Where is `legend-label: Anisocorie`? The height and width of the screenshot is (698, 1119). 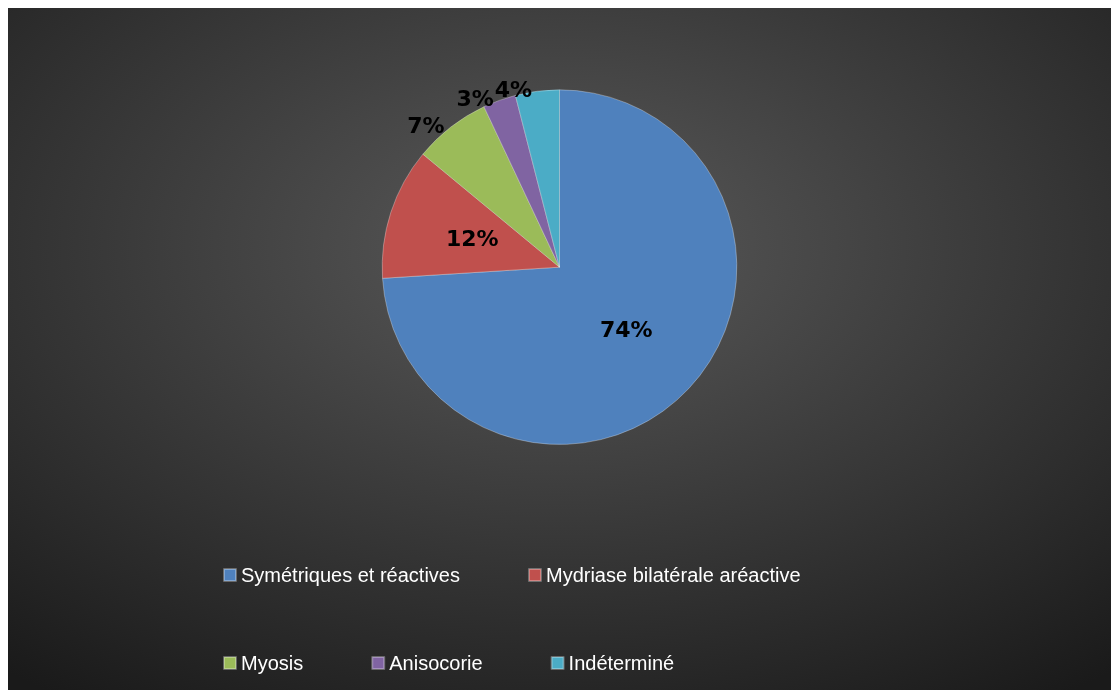 legend-label: Anisocorie is located at coordinates (436, 663).